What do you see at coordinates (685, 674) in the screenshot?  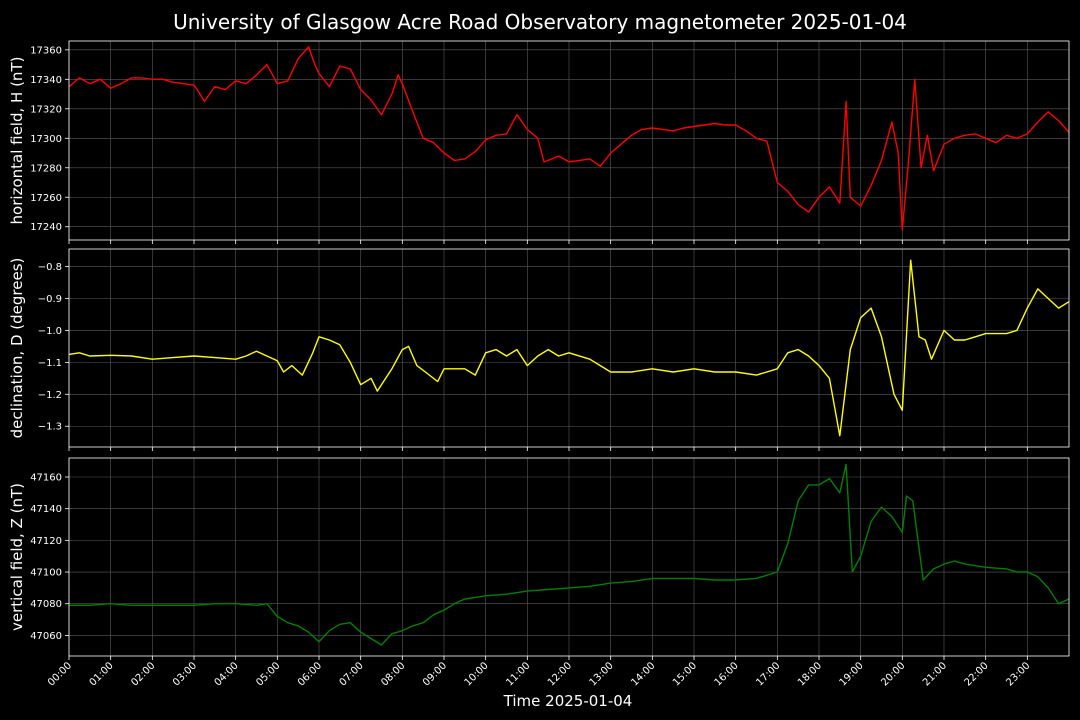 I see `x-tick-label: 15:00` at bounding box center [685, 674].